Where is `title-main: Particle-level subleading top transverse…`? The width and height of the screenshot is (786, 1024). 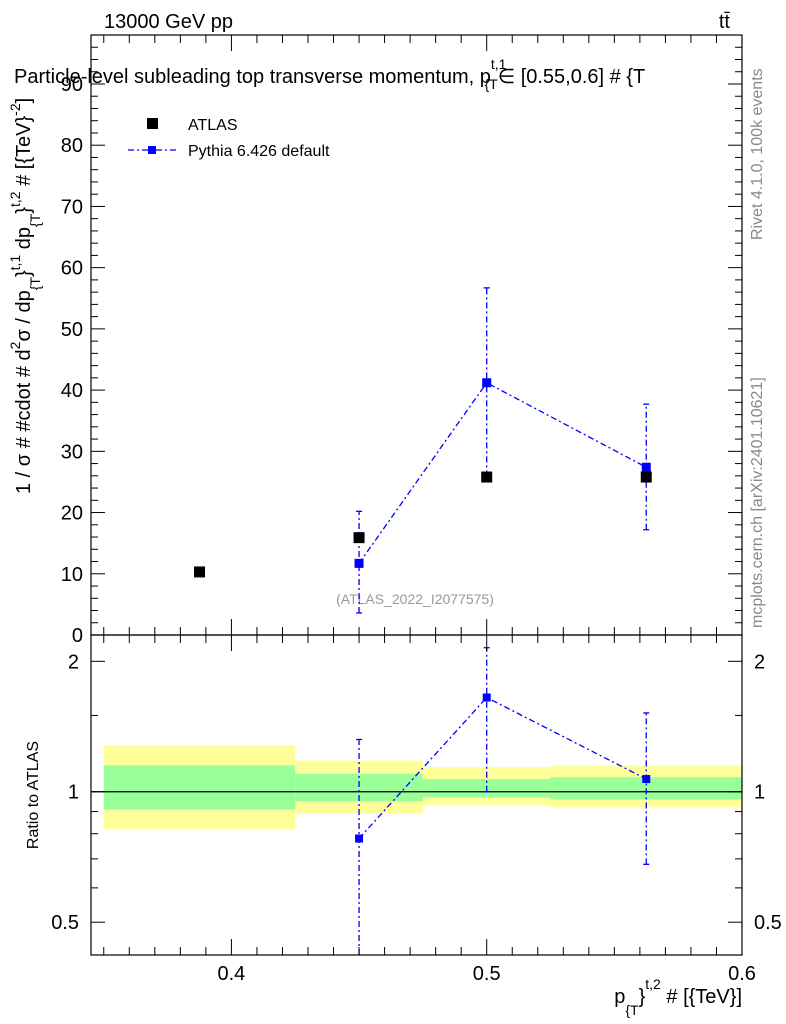 title-main: Particle-level subleading top transverse… is located at coordinates (252, 77).